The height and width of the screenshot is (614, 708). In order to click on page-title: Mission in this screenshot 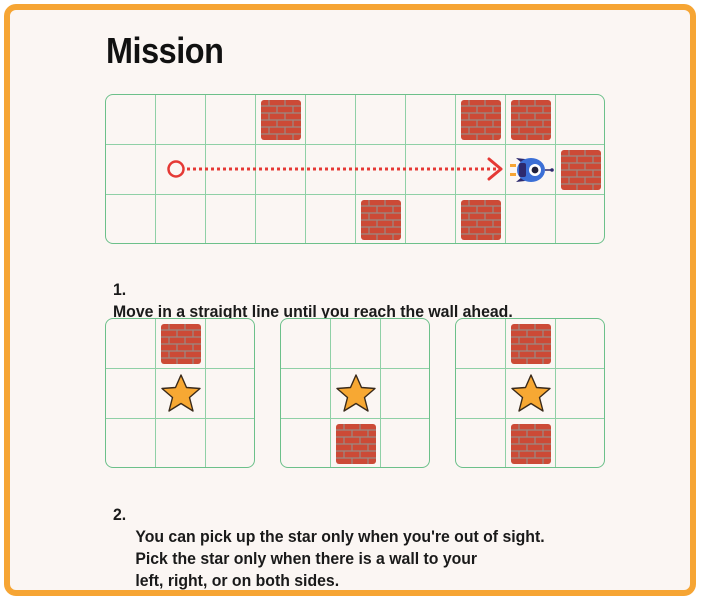, I will do `click(165, 50)`.